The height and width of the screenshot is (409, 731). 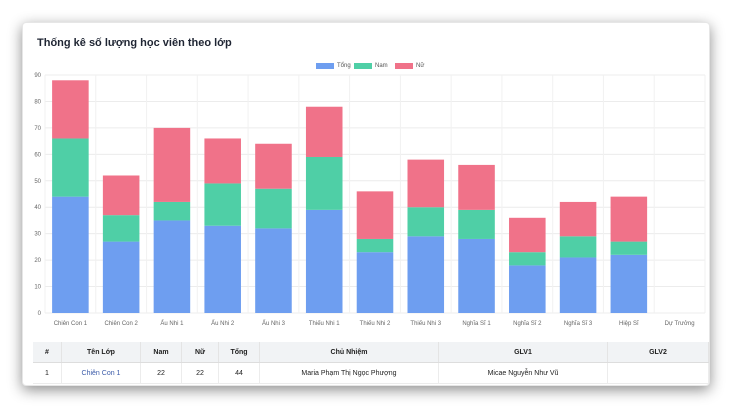 I want to click on cell-index: 1, so click(x=47, y=373).